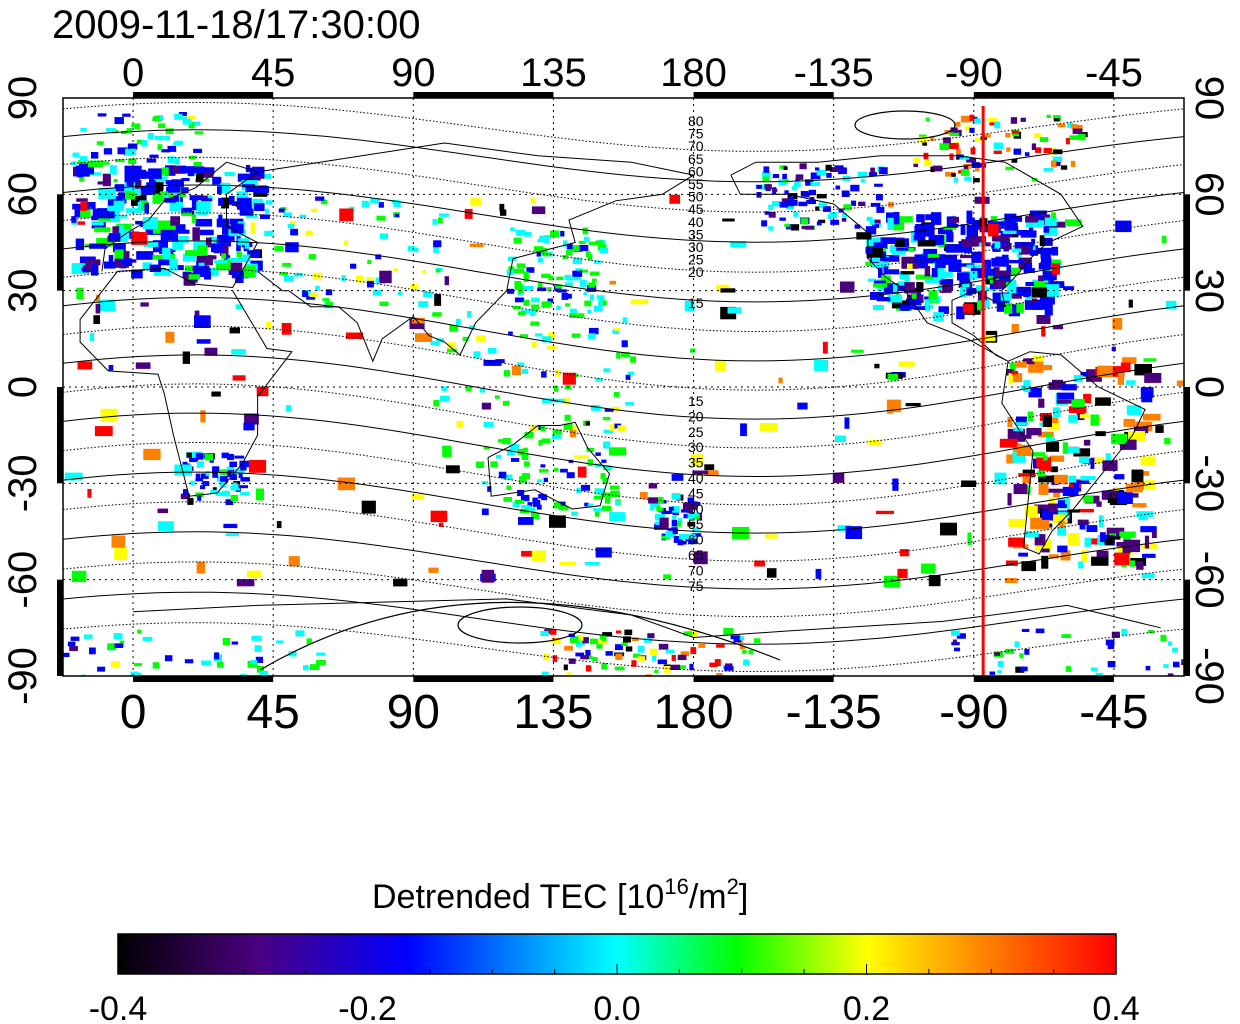 The image size is (1240, 1024). What do you see at coordinates (483, 679) in the screenshot?
I see `frame-bar-bottom` at bounding box center [483, 679].